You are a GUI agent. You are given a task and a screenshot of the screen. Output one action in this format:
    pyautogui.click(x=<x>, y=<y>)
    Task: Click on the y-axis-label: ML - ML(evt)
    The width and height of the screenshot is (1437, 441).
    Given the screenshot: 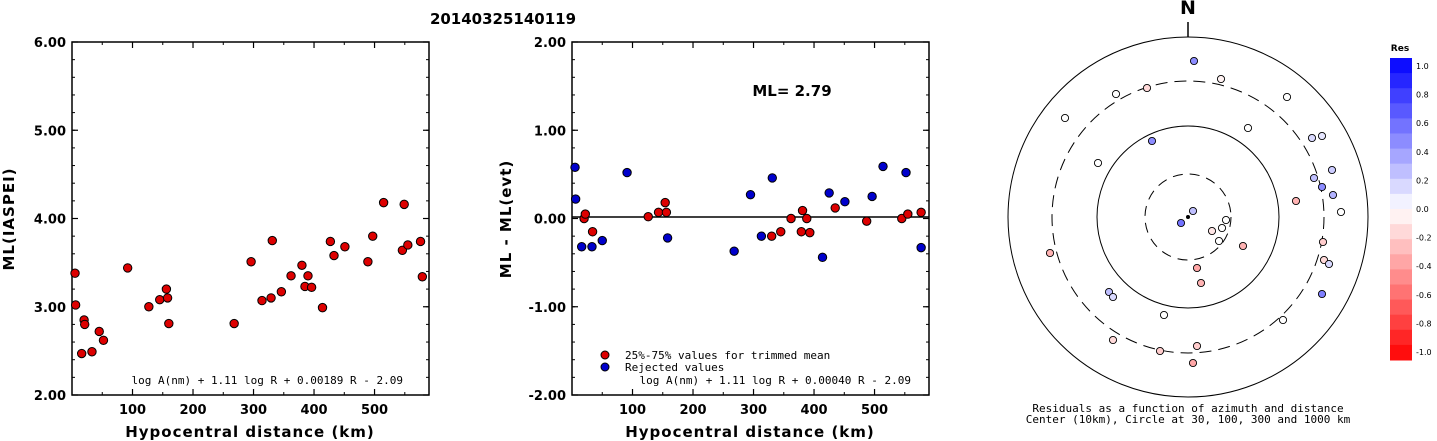 What is the action you would take?
    pyautogui.click(x=506, y=219)
    